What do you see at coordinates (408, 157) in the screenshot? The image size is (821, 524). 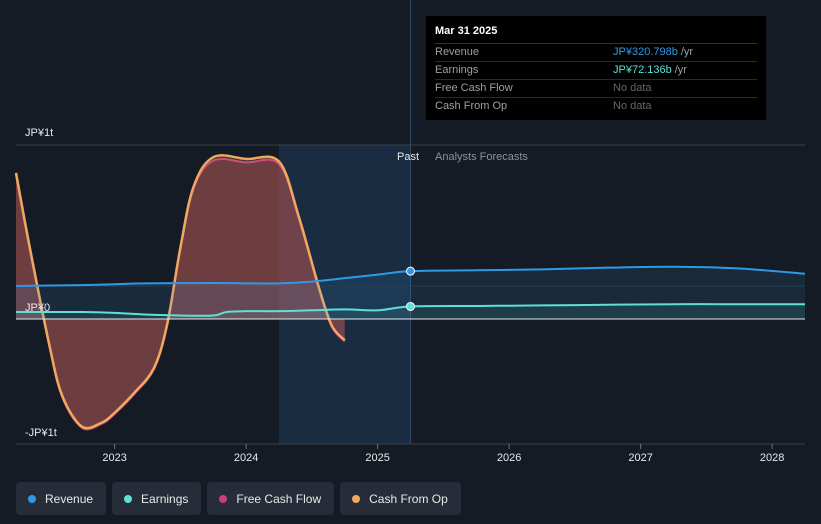 I see `past-label: Past` at bounding box center [408, 157].